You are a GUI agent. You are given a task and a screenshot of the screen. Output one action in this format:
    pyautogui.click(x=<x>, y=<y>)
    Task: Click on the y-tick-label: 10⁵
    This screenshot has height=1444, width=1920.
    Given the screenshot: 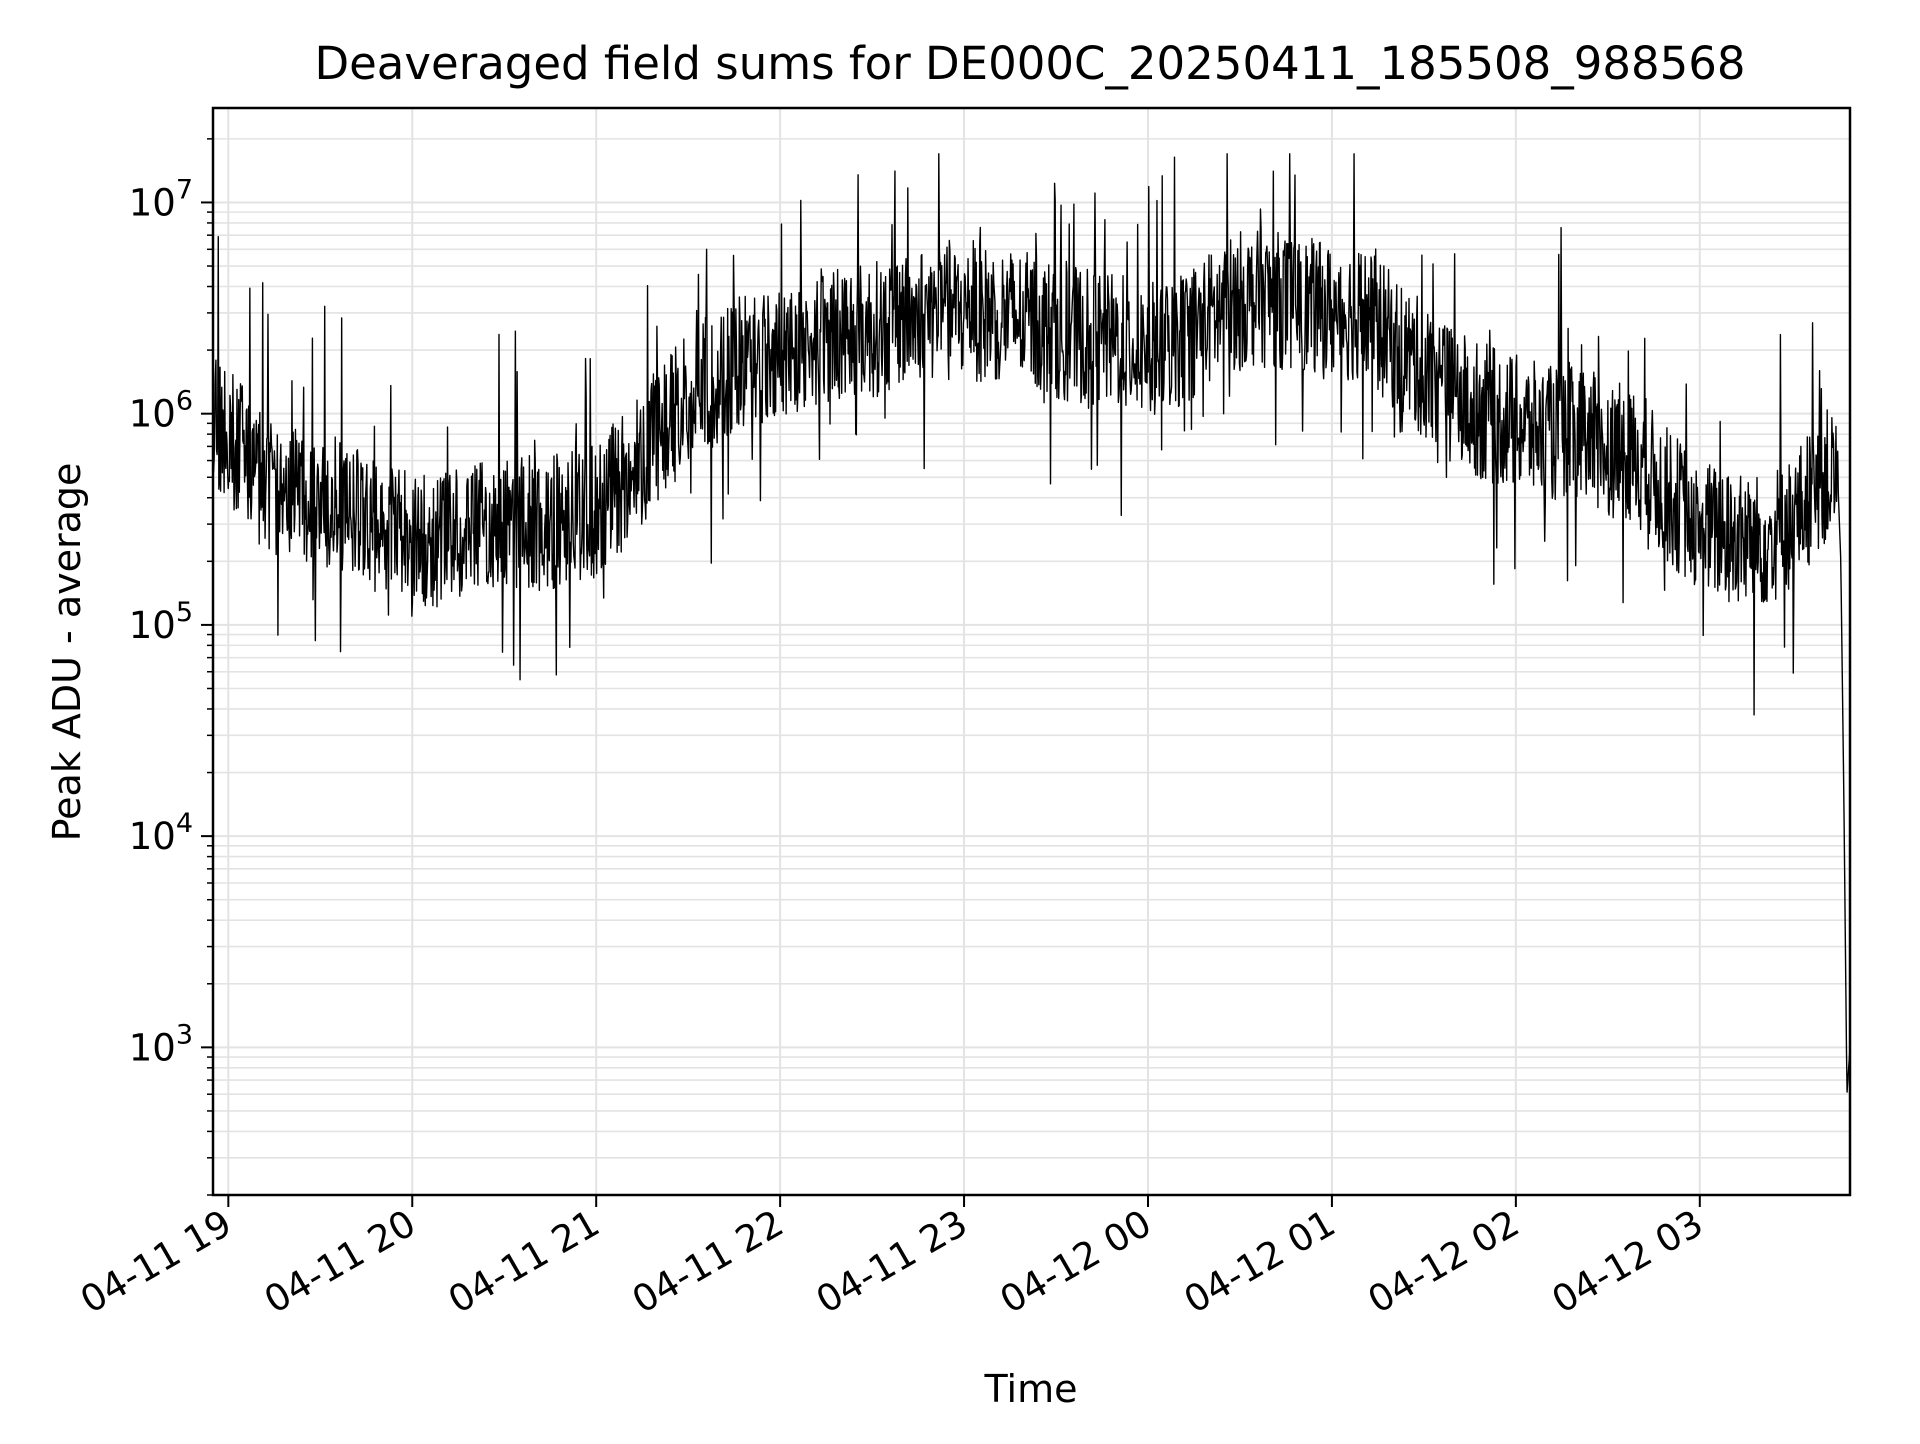 What is the action you would take?
    pyautogui.click(x=161, y=622)
    